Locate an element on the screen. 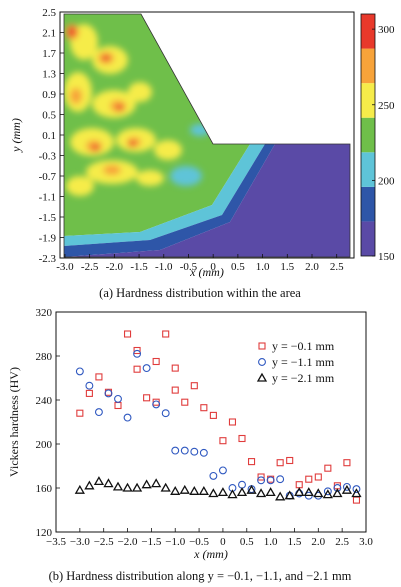 The image size is (401, 587). scatter-x-tick-label: −3.5 is located at coordinates (56, 542).